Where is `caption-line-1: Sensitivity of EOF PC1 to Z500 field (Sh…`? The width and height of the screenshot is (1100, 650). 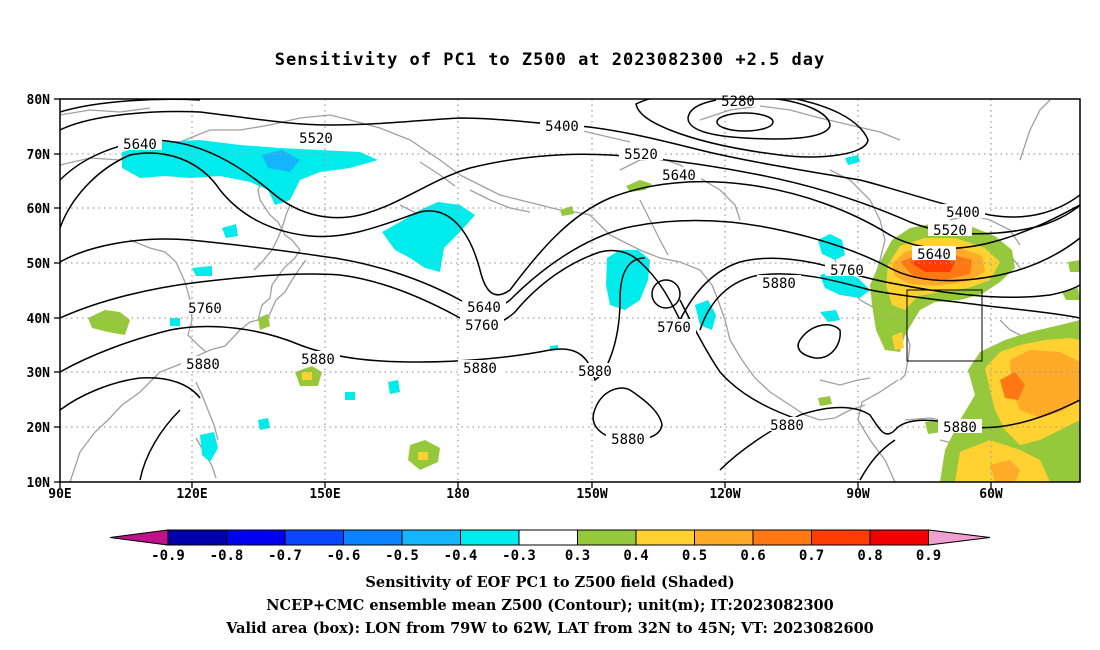 caption-line-1: Sensitivity of EOF PC1 to Z500 field (Sh… is located at coordinates (550, 582).